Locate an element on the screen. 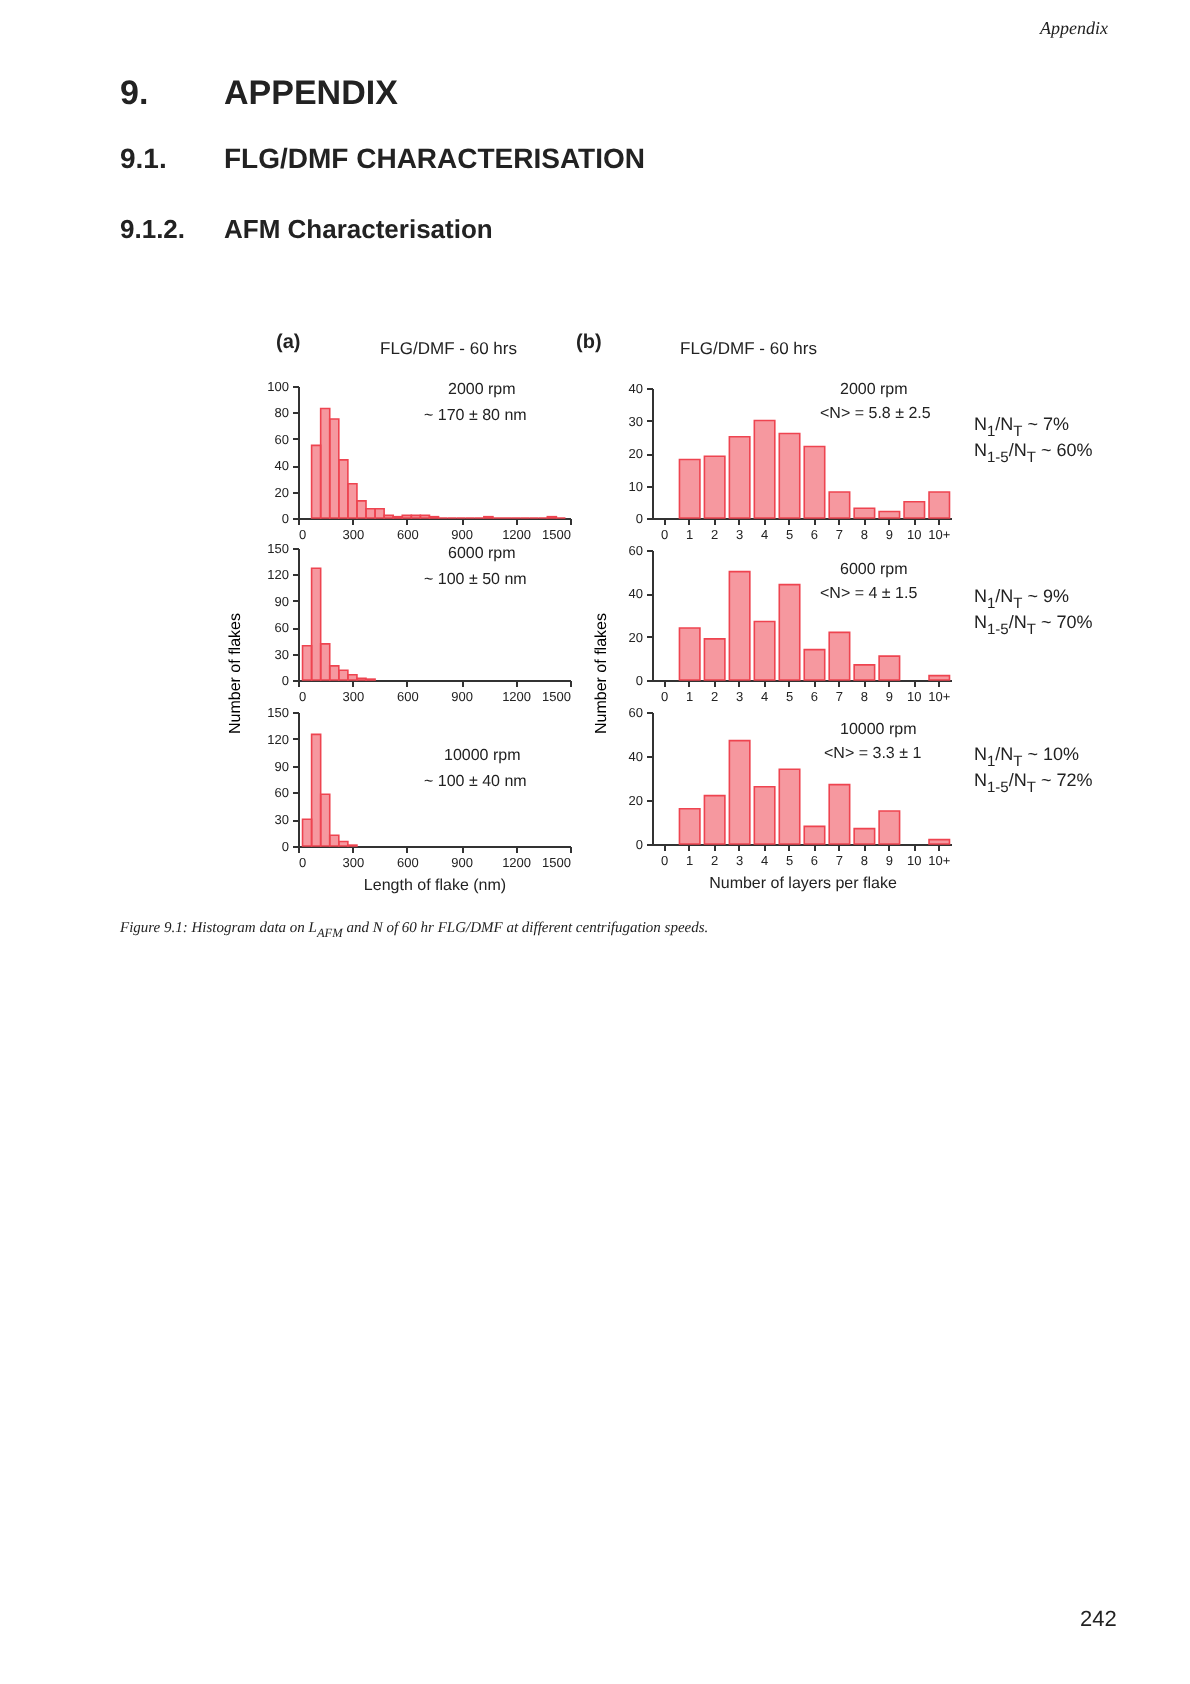 This screenshot has height=1684, width=1190. text: 9.1.2. is located at coordinates (153, 229).